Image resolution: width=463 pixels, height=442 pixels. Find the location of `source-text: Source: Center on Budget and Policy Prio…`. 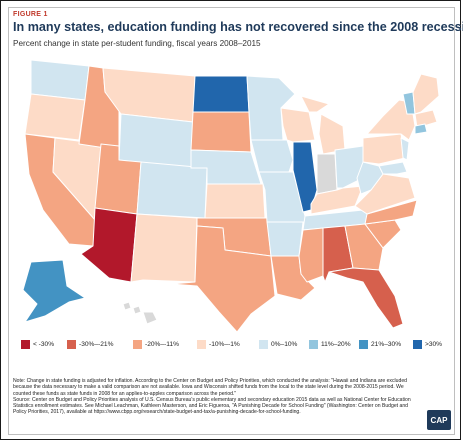

source-text: Source: Center on Budget and Policy Prio… is located at coordinates (212, 406).